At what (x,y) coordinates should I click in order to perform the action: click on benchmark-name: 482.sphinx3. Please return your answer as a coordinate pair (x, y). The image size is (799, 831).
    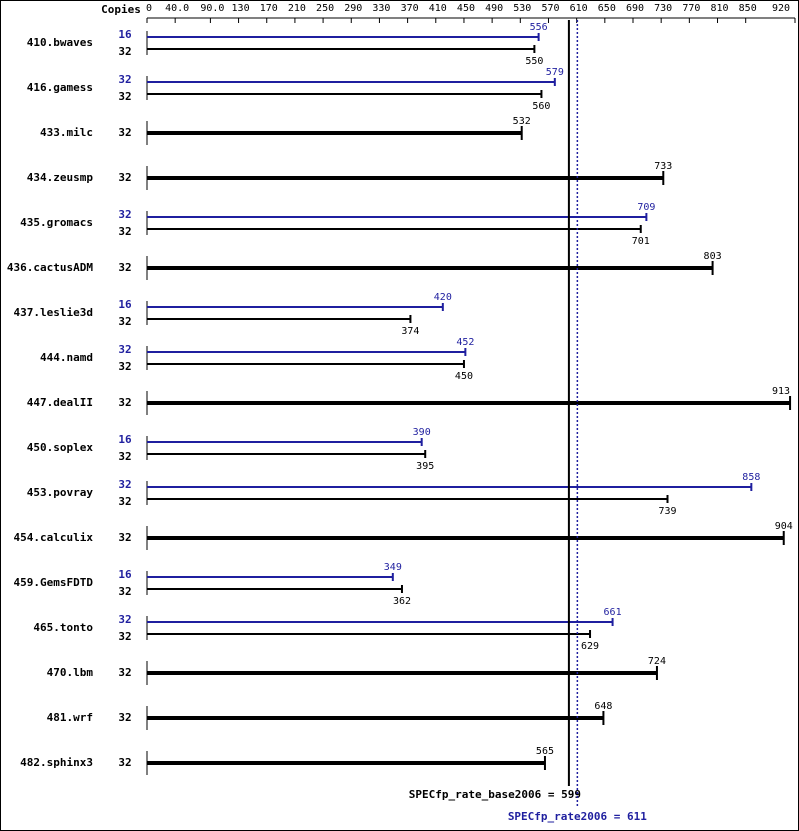
    Looking at the image, I should click on (56, 762).